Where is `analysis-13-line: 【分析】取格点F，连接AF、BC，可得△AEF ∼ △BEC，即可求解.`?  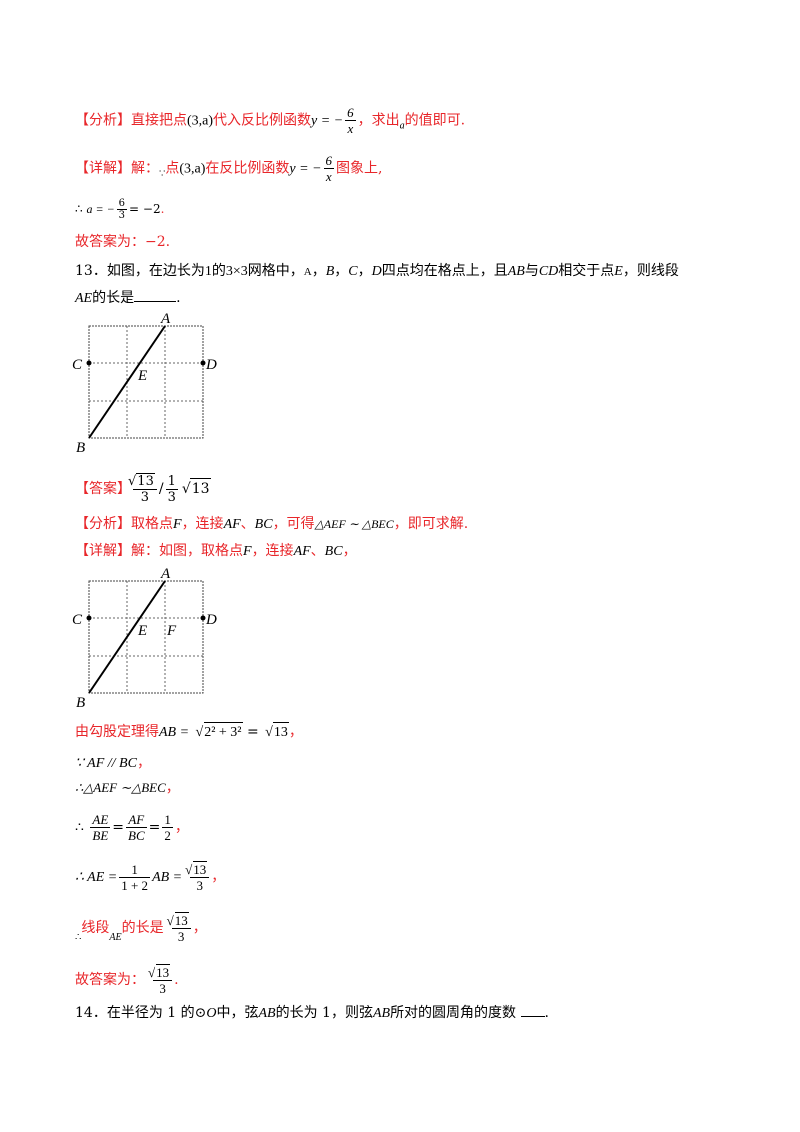 analysis-13-line: 【分析】取格点F，连接AF、BC，可得△AEF ∼ △BEC，即可求解. is located at coordinates (272, 524).